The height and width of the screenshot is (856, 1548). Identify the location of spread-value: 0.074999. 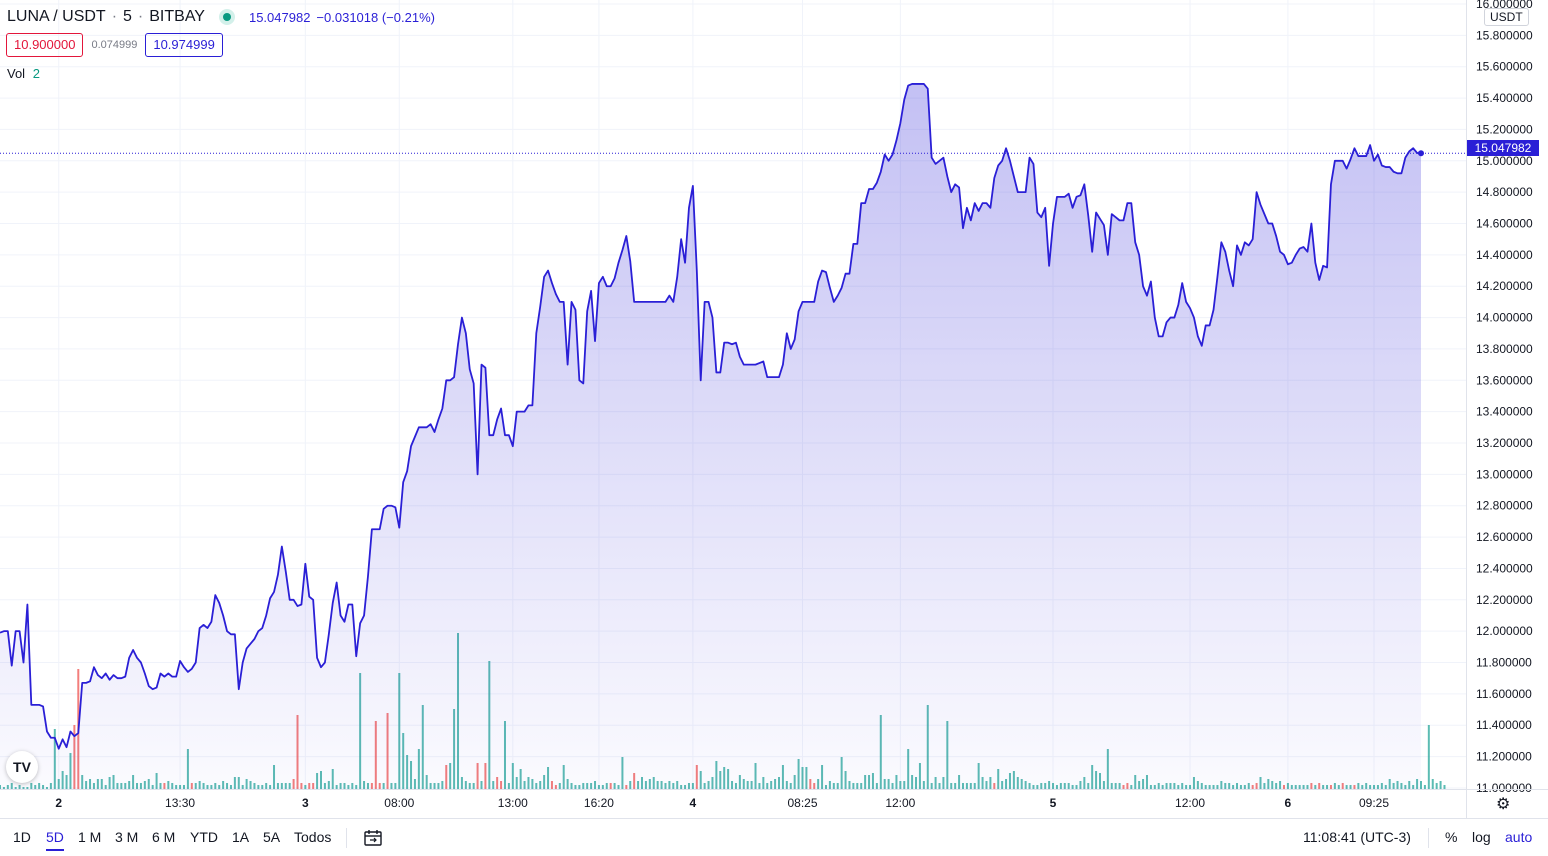
(114, 45).